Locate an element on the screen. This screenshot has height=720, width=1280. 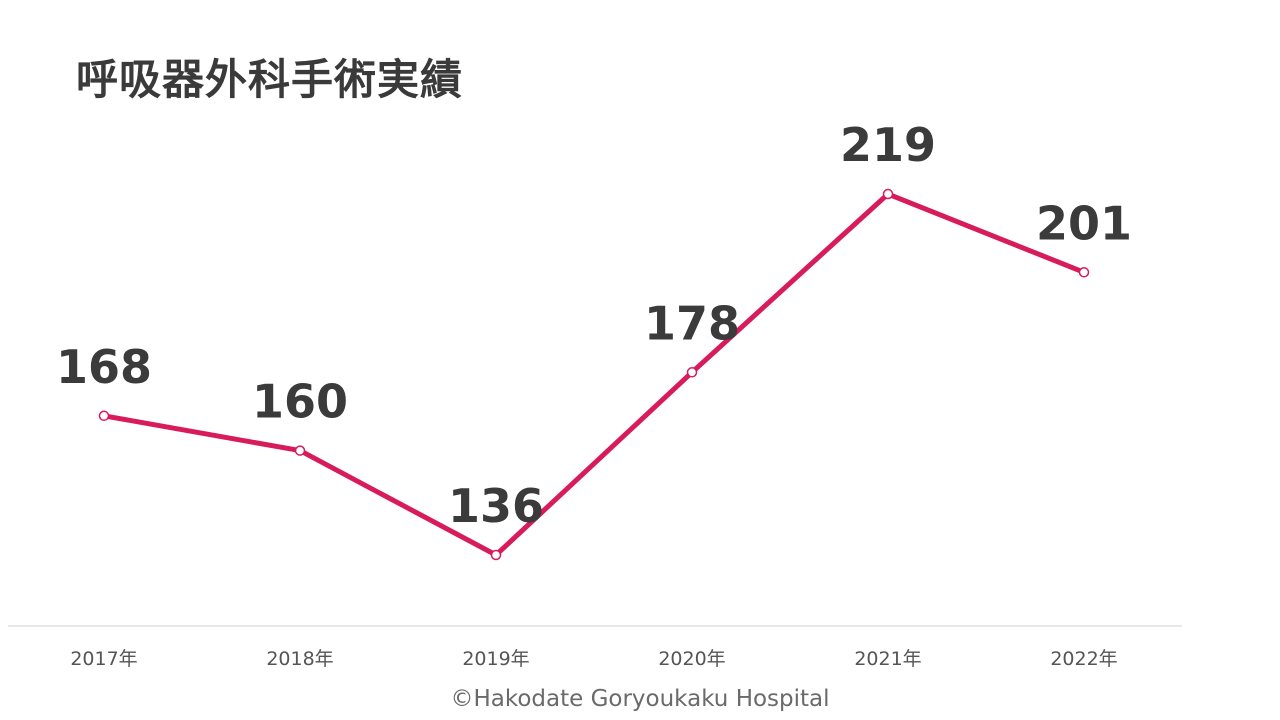
data-label: 201 is located at coordinates (1084, 223).